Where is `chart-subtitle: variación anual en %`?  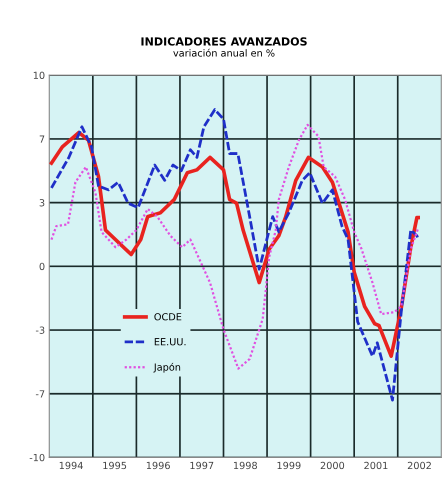
chart-subtitle: variación anual en % is located at coordinates (224, 52).